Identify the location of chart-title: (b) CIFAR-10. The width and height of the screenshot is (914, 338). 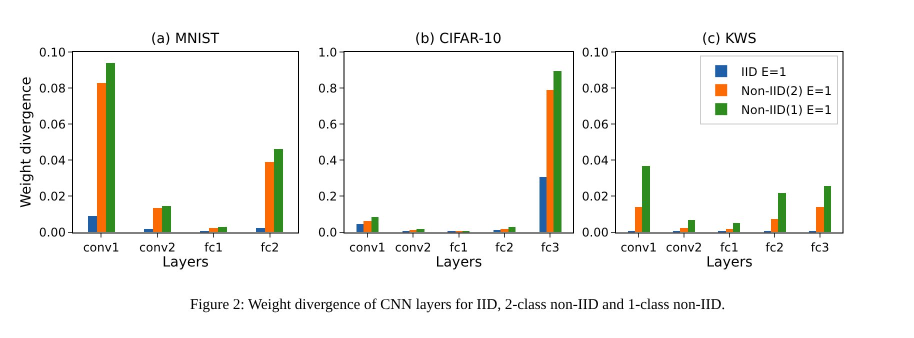
(458, 39).